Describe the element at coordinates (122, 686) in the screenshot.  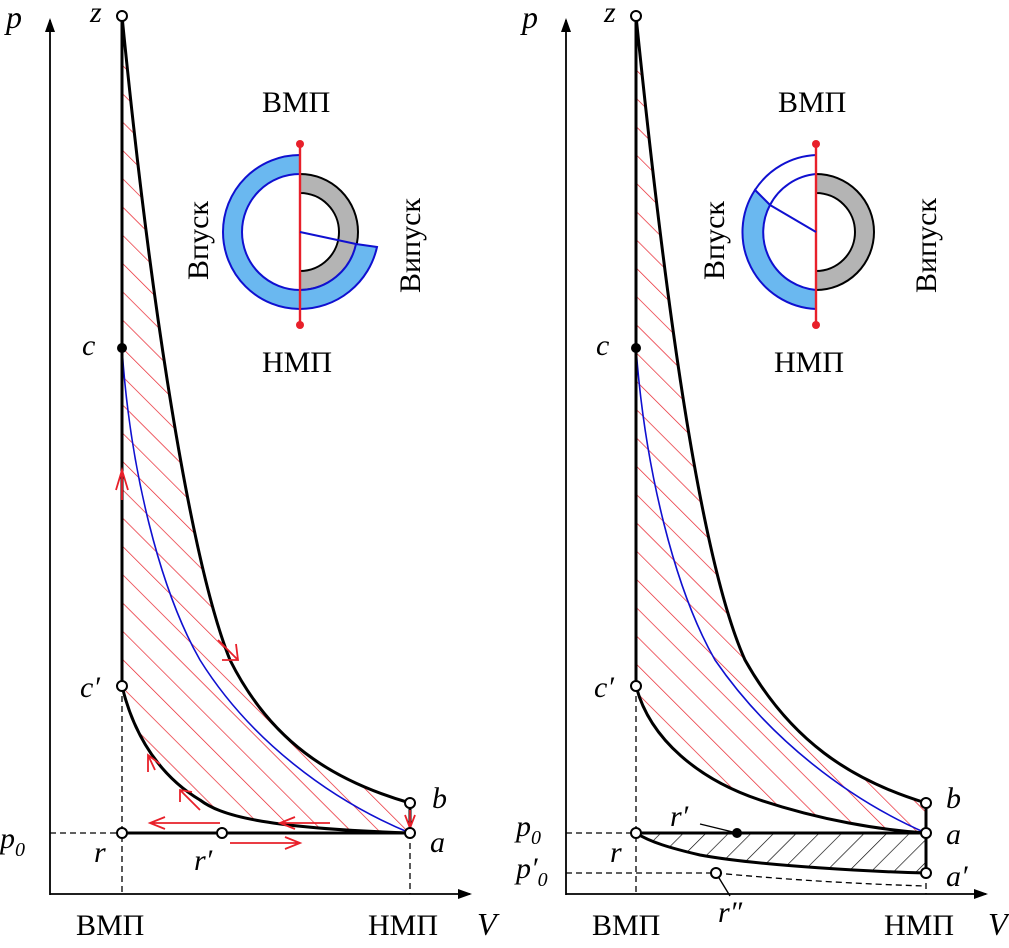
I see `left-point-c-prime` at that location.